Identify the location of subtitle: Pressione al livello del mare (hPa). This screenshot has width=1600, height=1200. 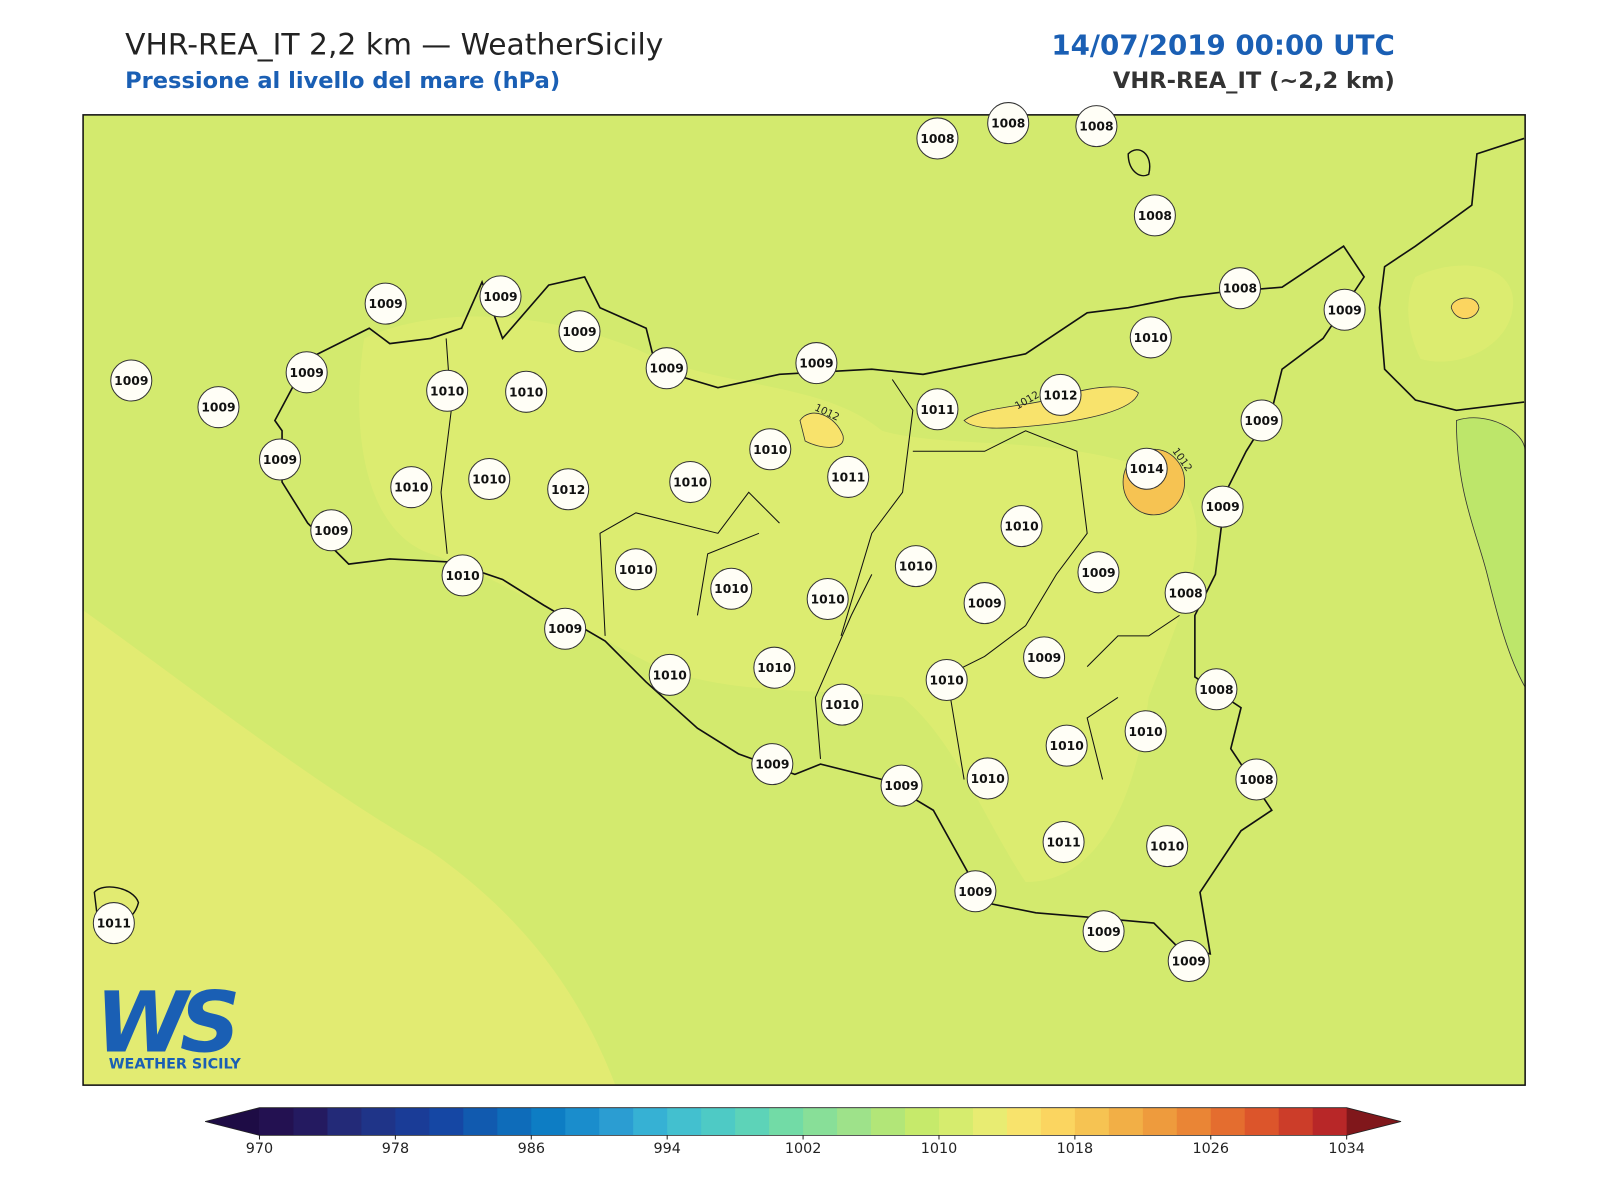
(342, 81).